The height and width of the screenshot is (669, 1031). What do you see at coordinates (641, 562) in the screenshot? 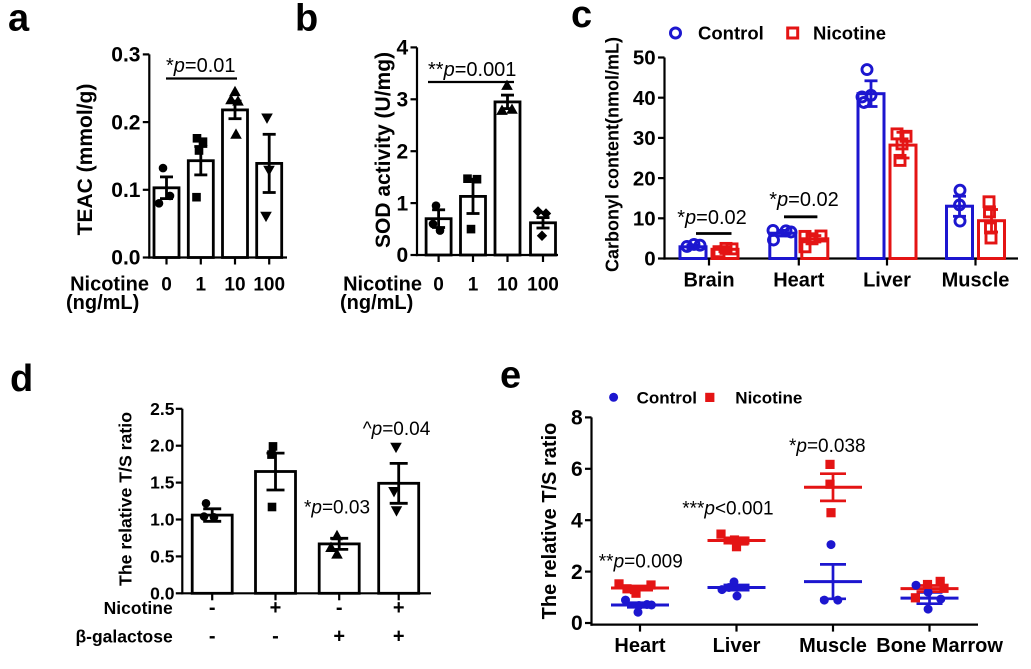
I see `svg-text: **p=0.009` at bounding box center [641, 562].